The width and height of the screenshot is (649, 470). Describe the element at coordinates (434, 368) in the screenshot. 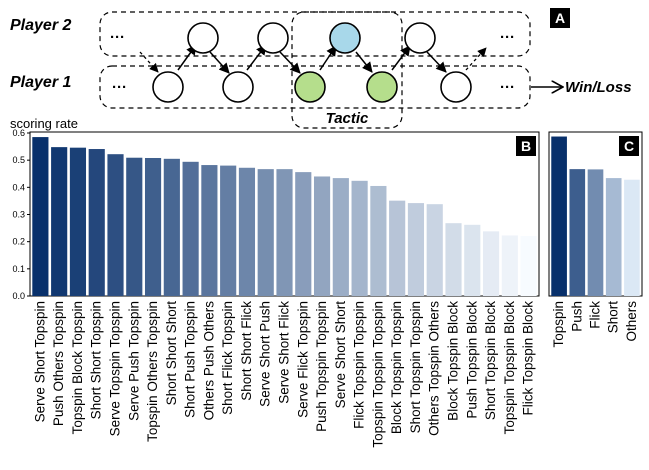

I see `category-label: Others Topspin Others` at that location.